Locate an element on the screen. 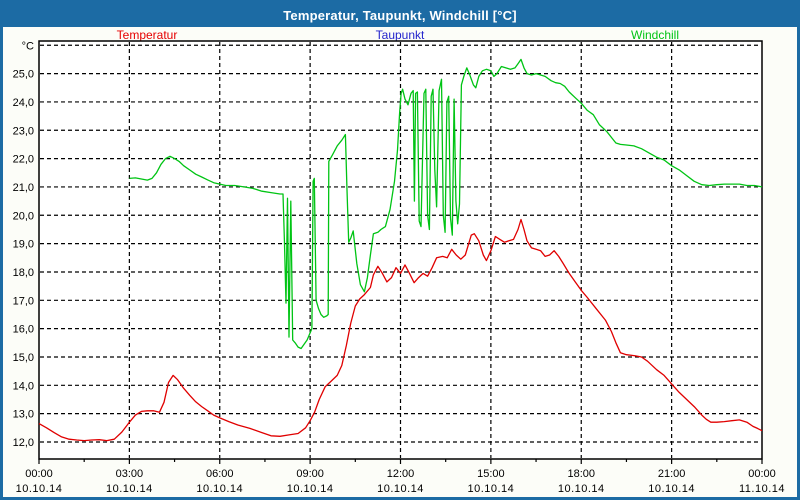 The width and height of the screenshot is (800, 500). y-tick-label: 23,0 is located at coordinates (23, 131).